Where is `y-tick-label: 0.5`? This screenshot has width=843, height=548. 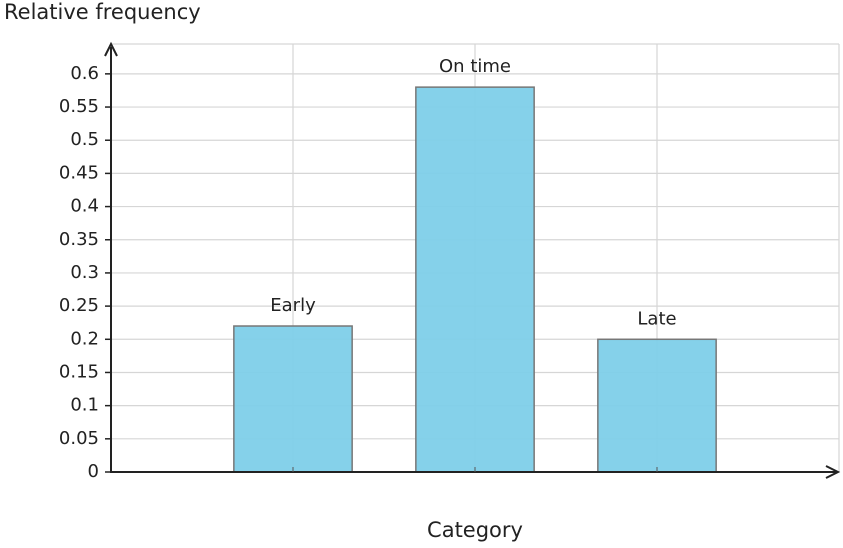 y-tick-label: 0.5 is located at coordinates (84, 139).